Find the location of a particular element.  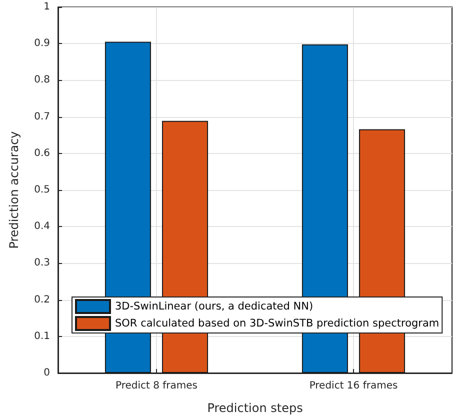

y-tick-label: 0.6 is located at coordinates (42, 153).